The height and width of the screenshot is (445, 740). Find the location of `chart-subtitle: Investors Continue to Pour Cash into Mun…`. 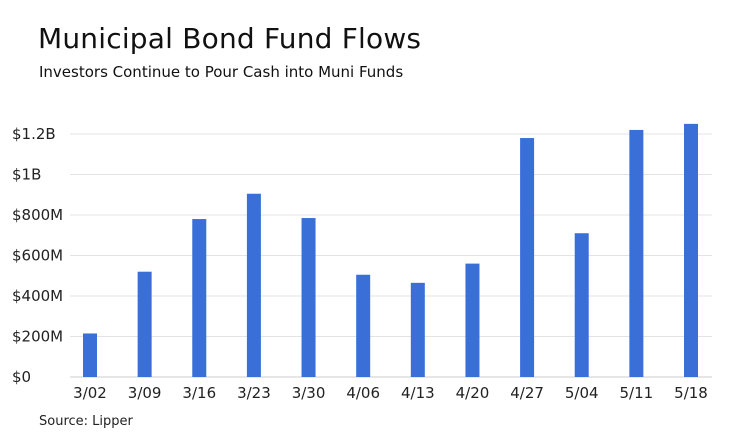

chart-subtitle: Investors Continue to Pour Cash into Mun… is located at coordinates (221, 72).